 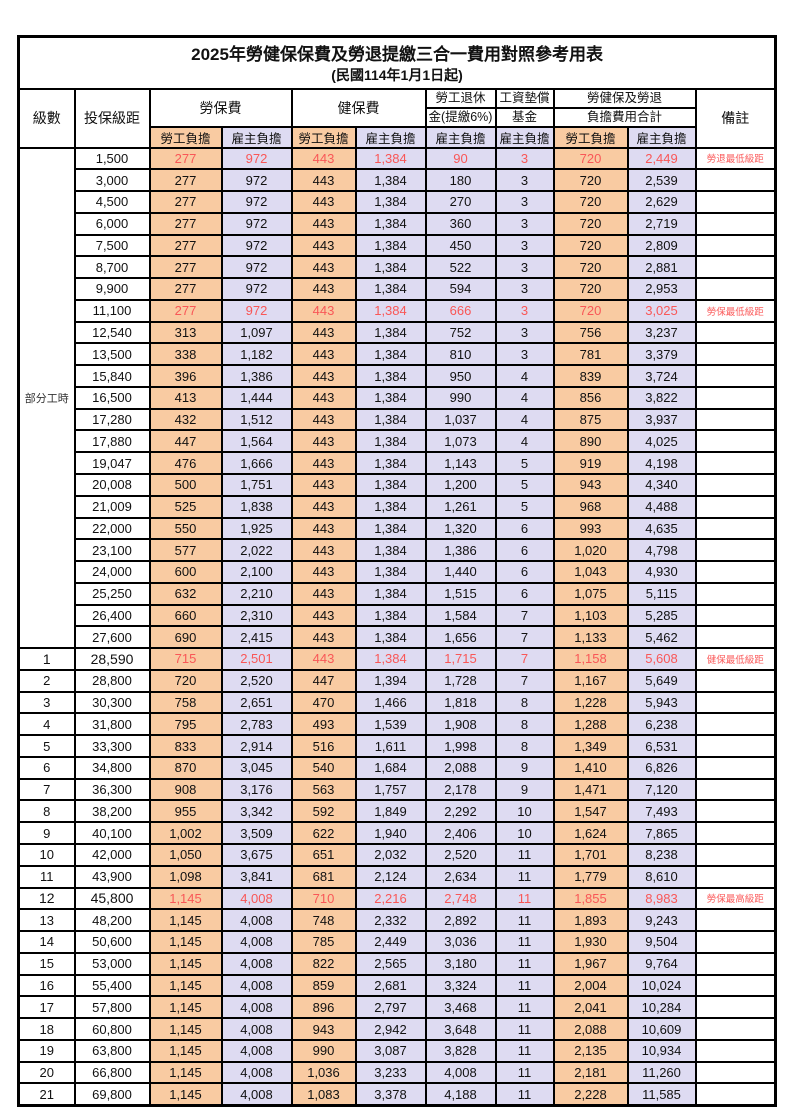 I want to click on pension-cell: 90, so click(x=460, y=158).